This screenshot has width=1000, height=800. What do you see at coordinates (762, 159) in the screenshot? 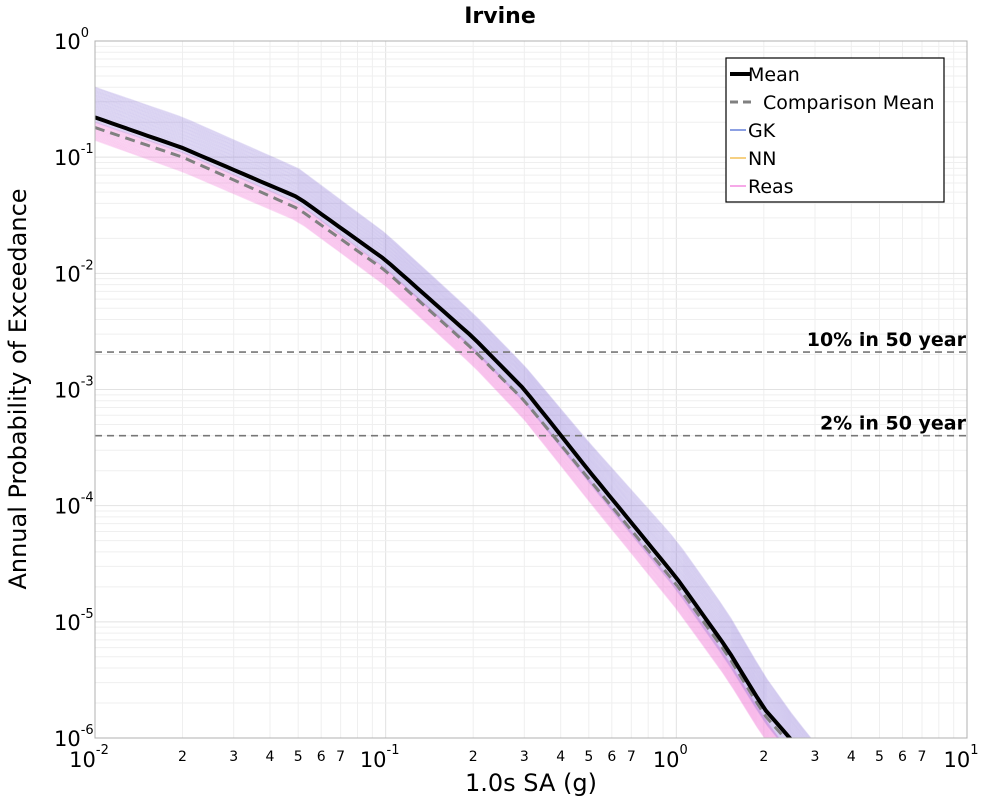
I see `legend-label: NN` at bounding box center [762, 159].